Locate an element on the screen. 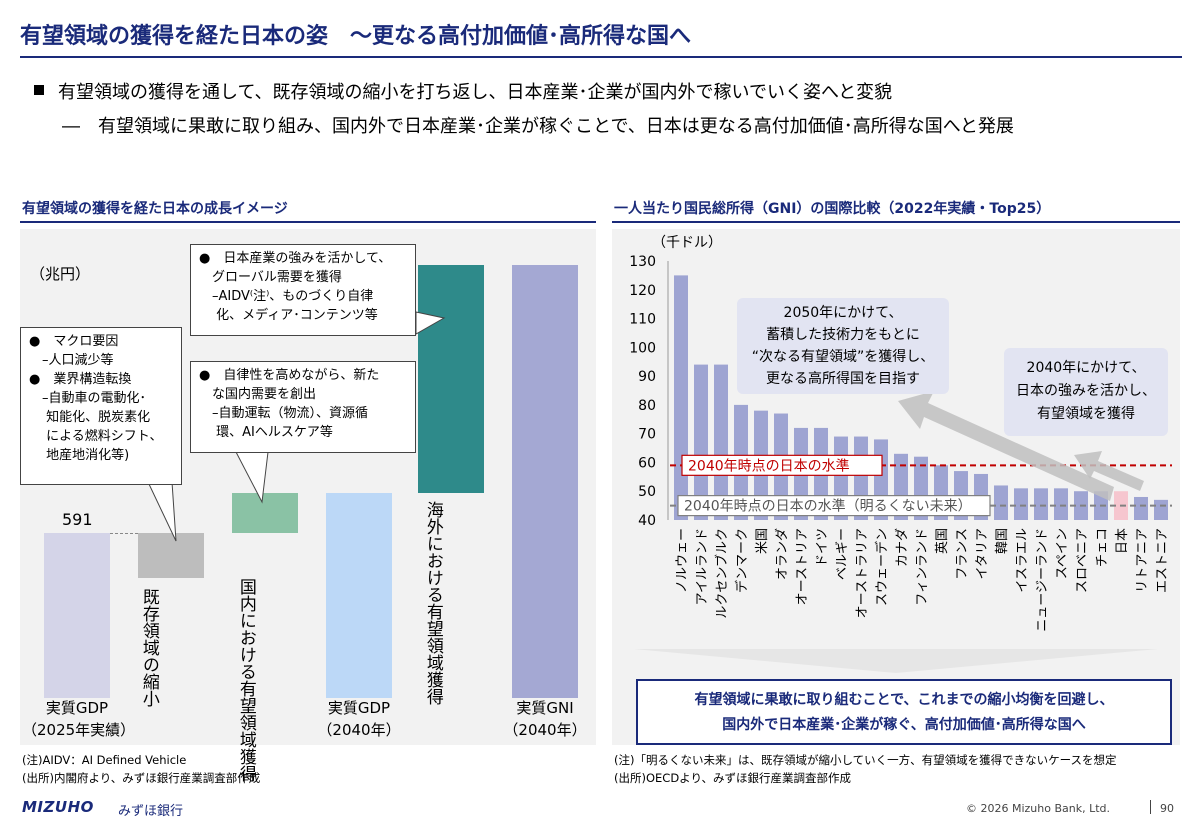  y-tick-label: 60 is located at coordinates (647, 463).